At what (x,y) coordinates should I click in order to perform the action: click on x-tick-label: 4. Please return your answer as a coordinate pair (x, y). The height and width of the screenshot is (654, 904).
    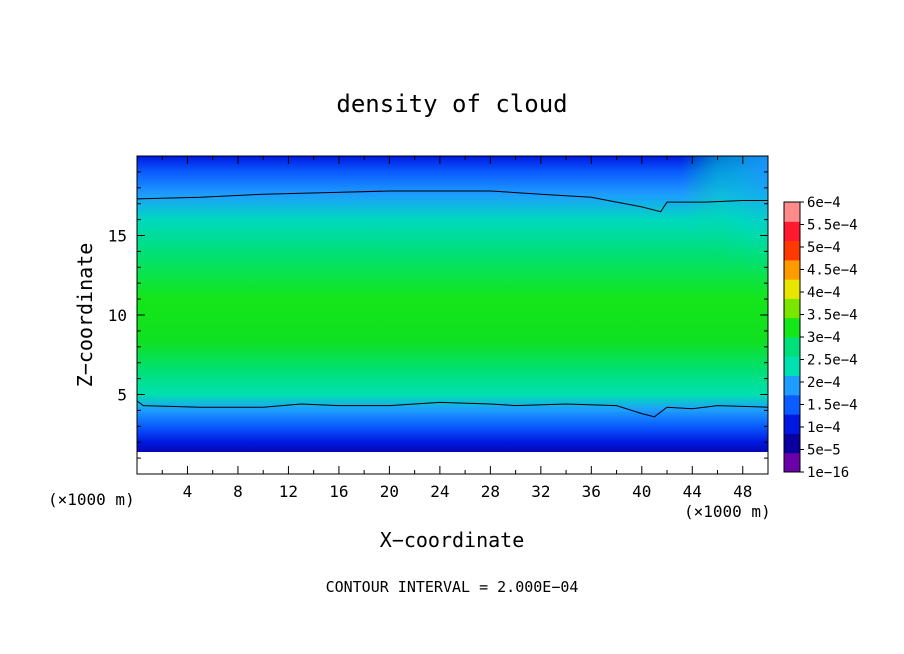
    Looking at the image, I should click on (188, 491).